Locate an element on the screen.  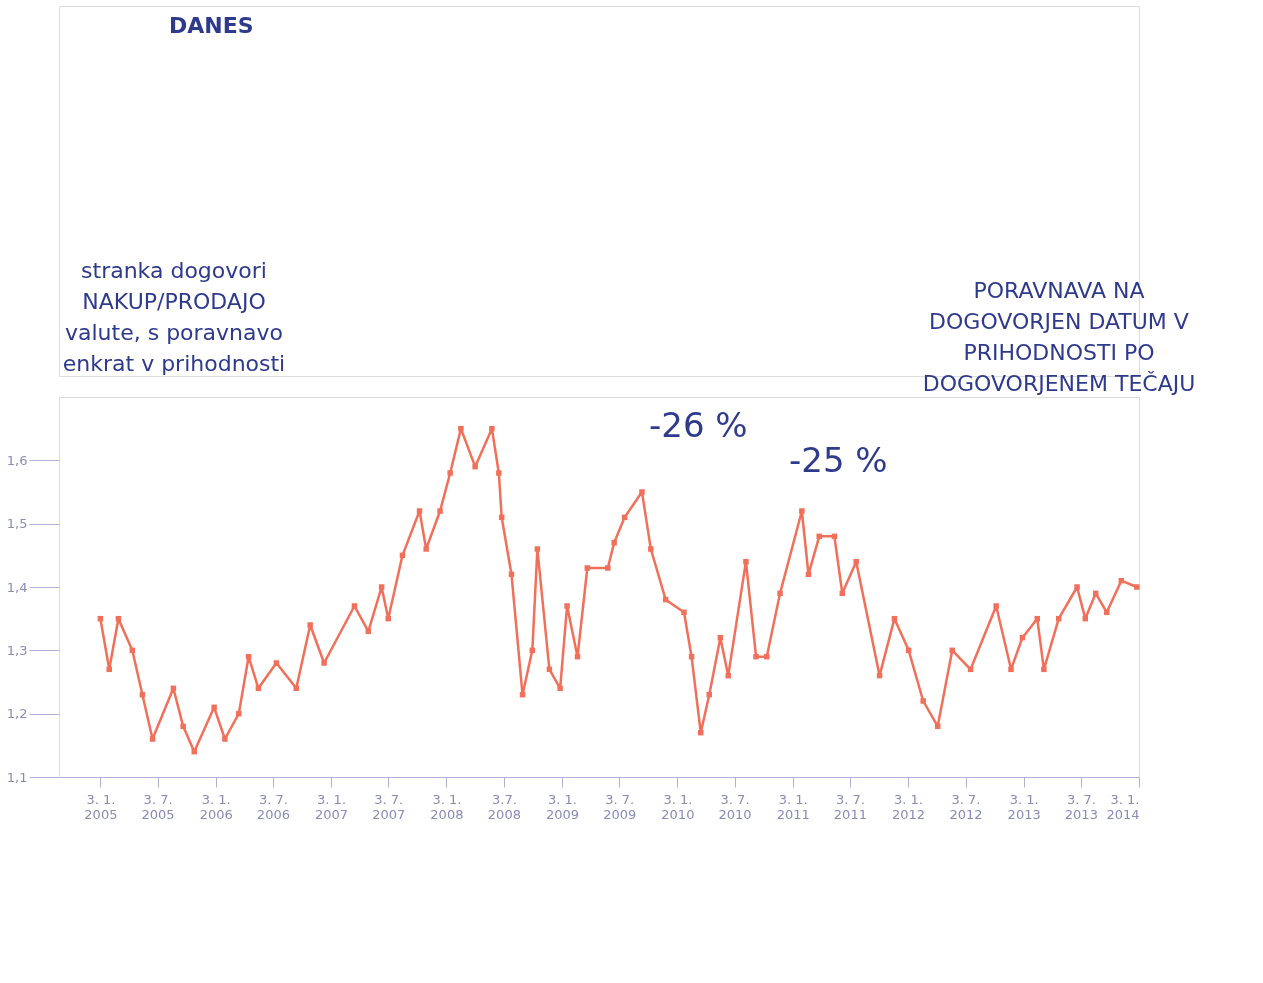
x-tick-label: 3. 7. 2013 is located at coordinates (1081, 806).